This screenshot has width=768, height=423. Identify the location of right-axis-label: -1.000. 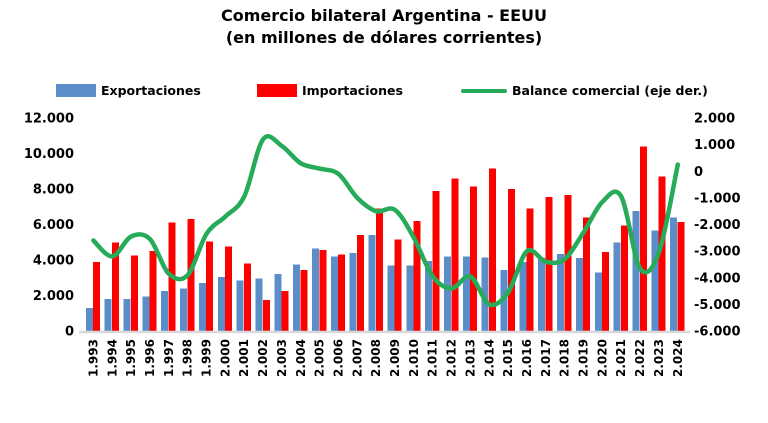
(717, 198).